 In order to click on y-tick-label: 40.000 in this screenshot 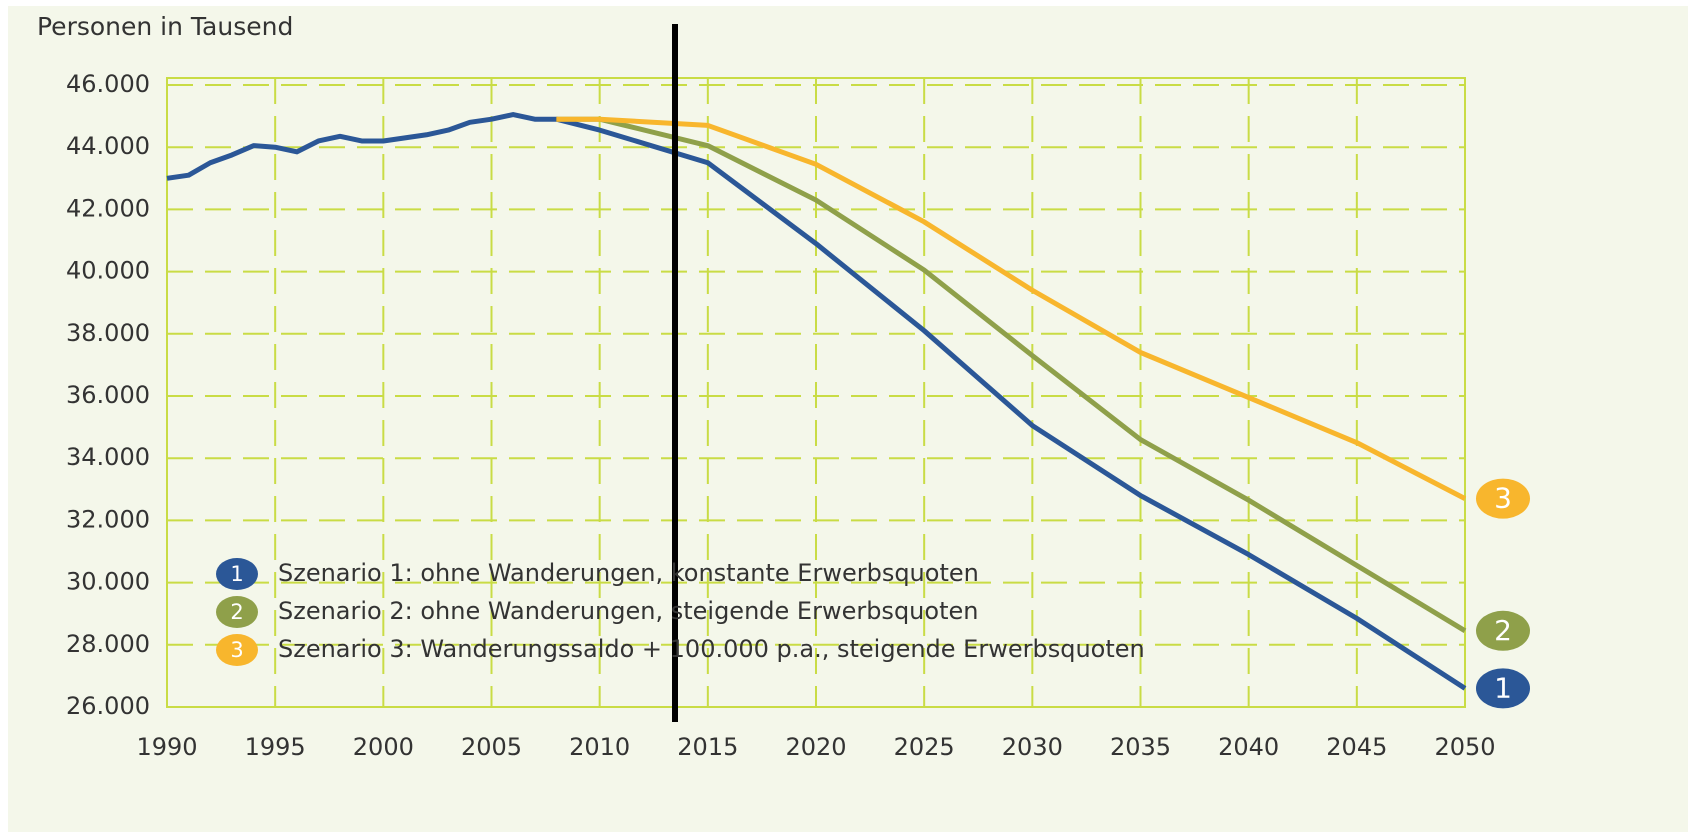, I will do `click(108, 271)`.